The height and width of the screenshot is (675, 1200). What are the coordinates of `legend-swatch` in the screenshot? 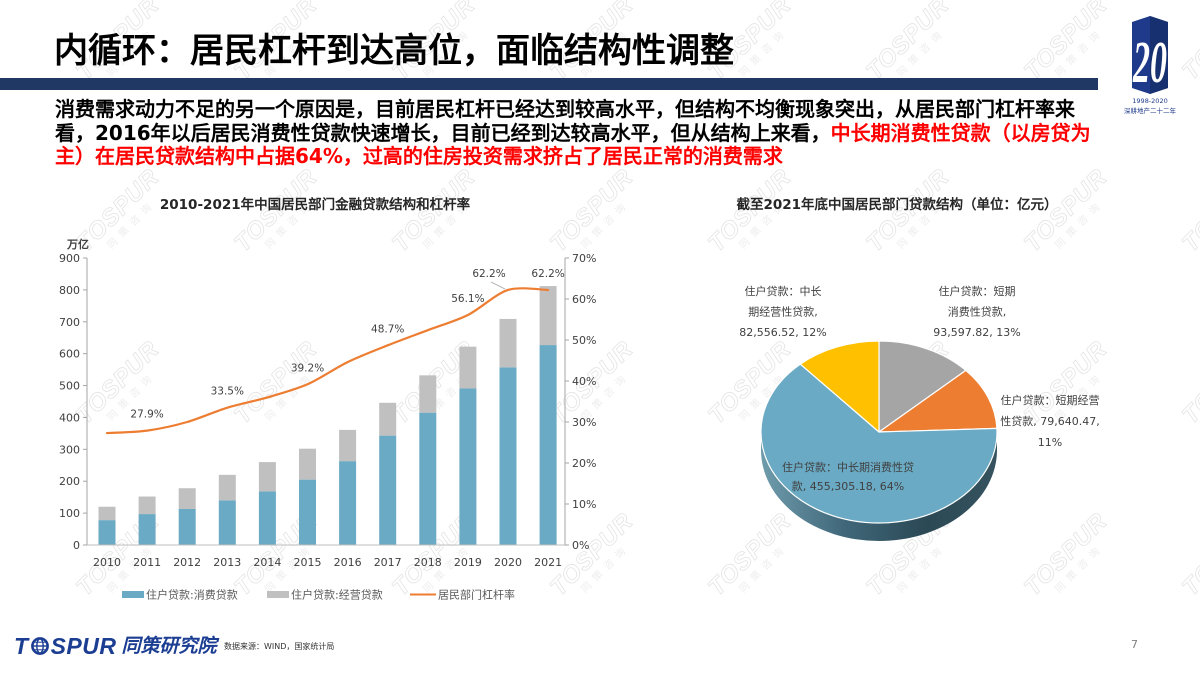 It's located at (278, 594).